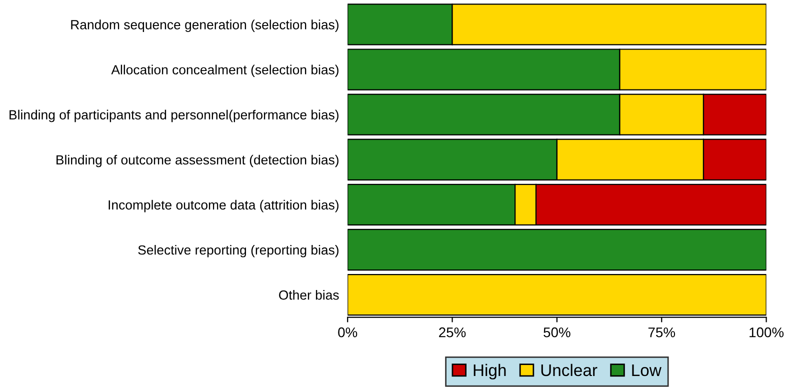 The height and width of the screenshot is (387, 790). Describe the element at coordinates (767, 332) in the screenshot. I see `x-tick-label: 100%` at that location.